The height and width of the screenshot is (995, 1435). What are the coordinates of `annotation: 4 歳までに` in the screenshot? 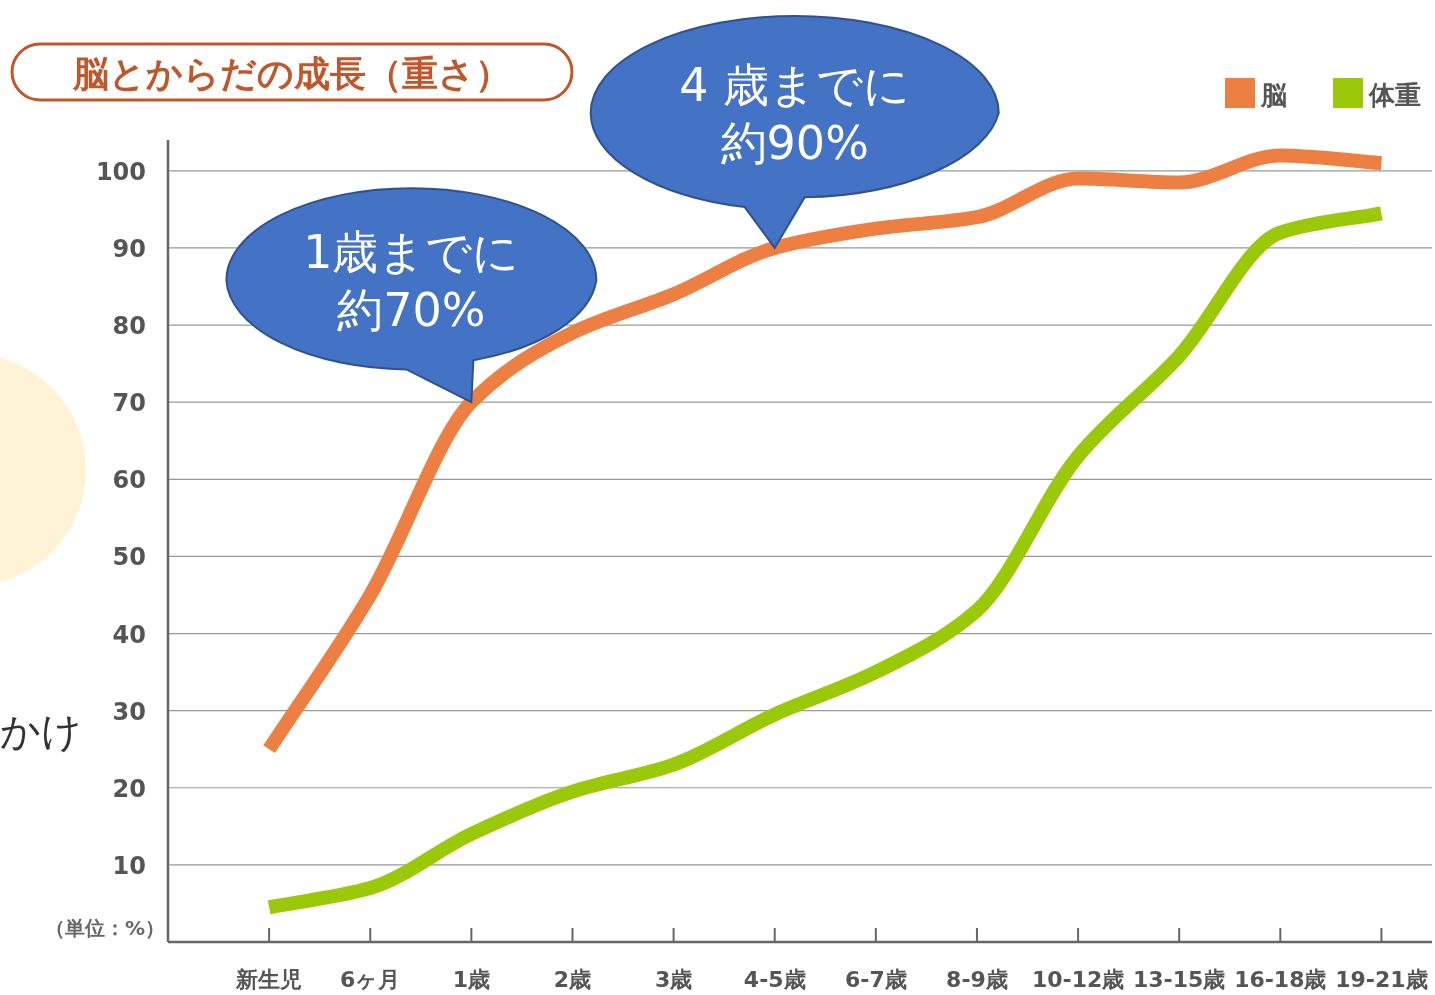 It's located at (795, 84).